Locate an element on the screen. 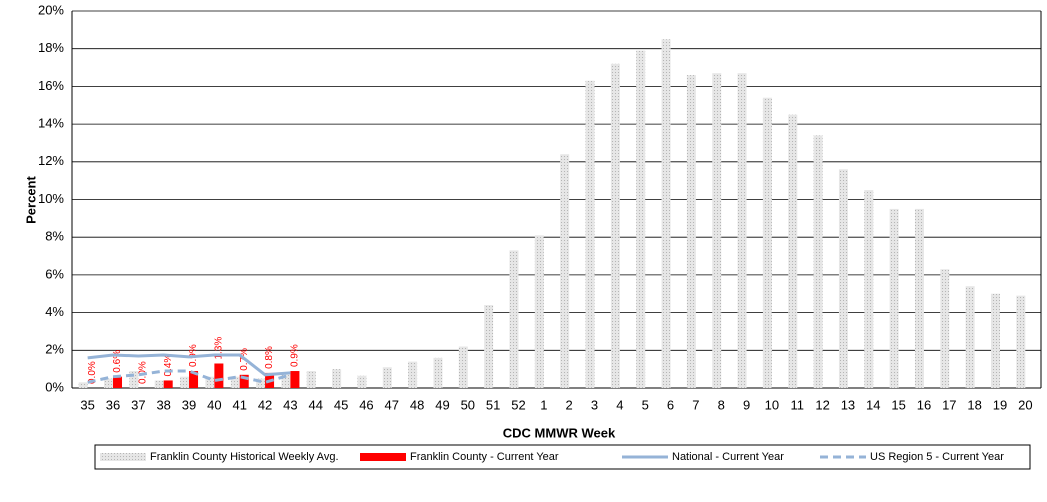 This screenshot has width=1047, height=502. y-tick-label: 4% is located at coordinates (54, 311).